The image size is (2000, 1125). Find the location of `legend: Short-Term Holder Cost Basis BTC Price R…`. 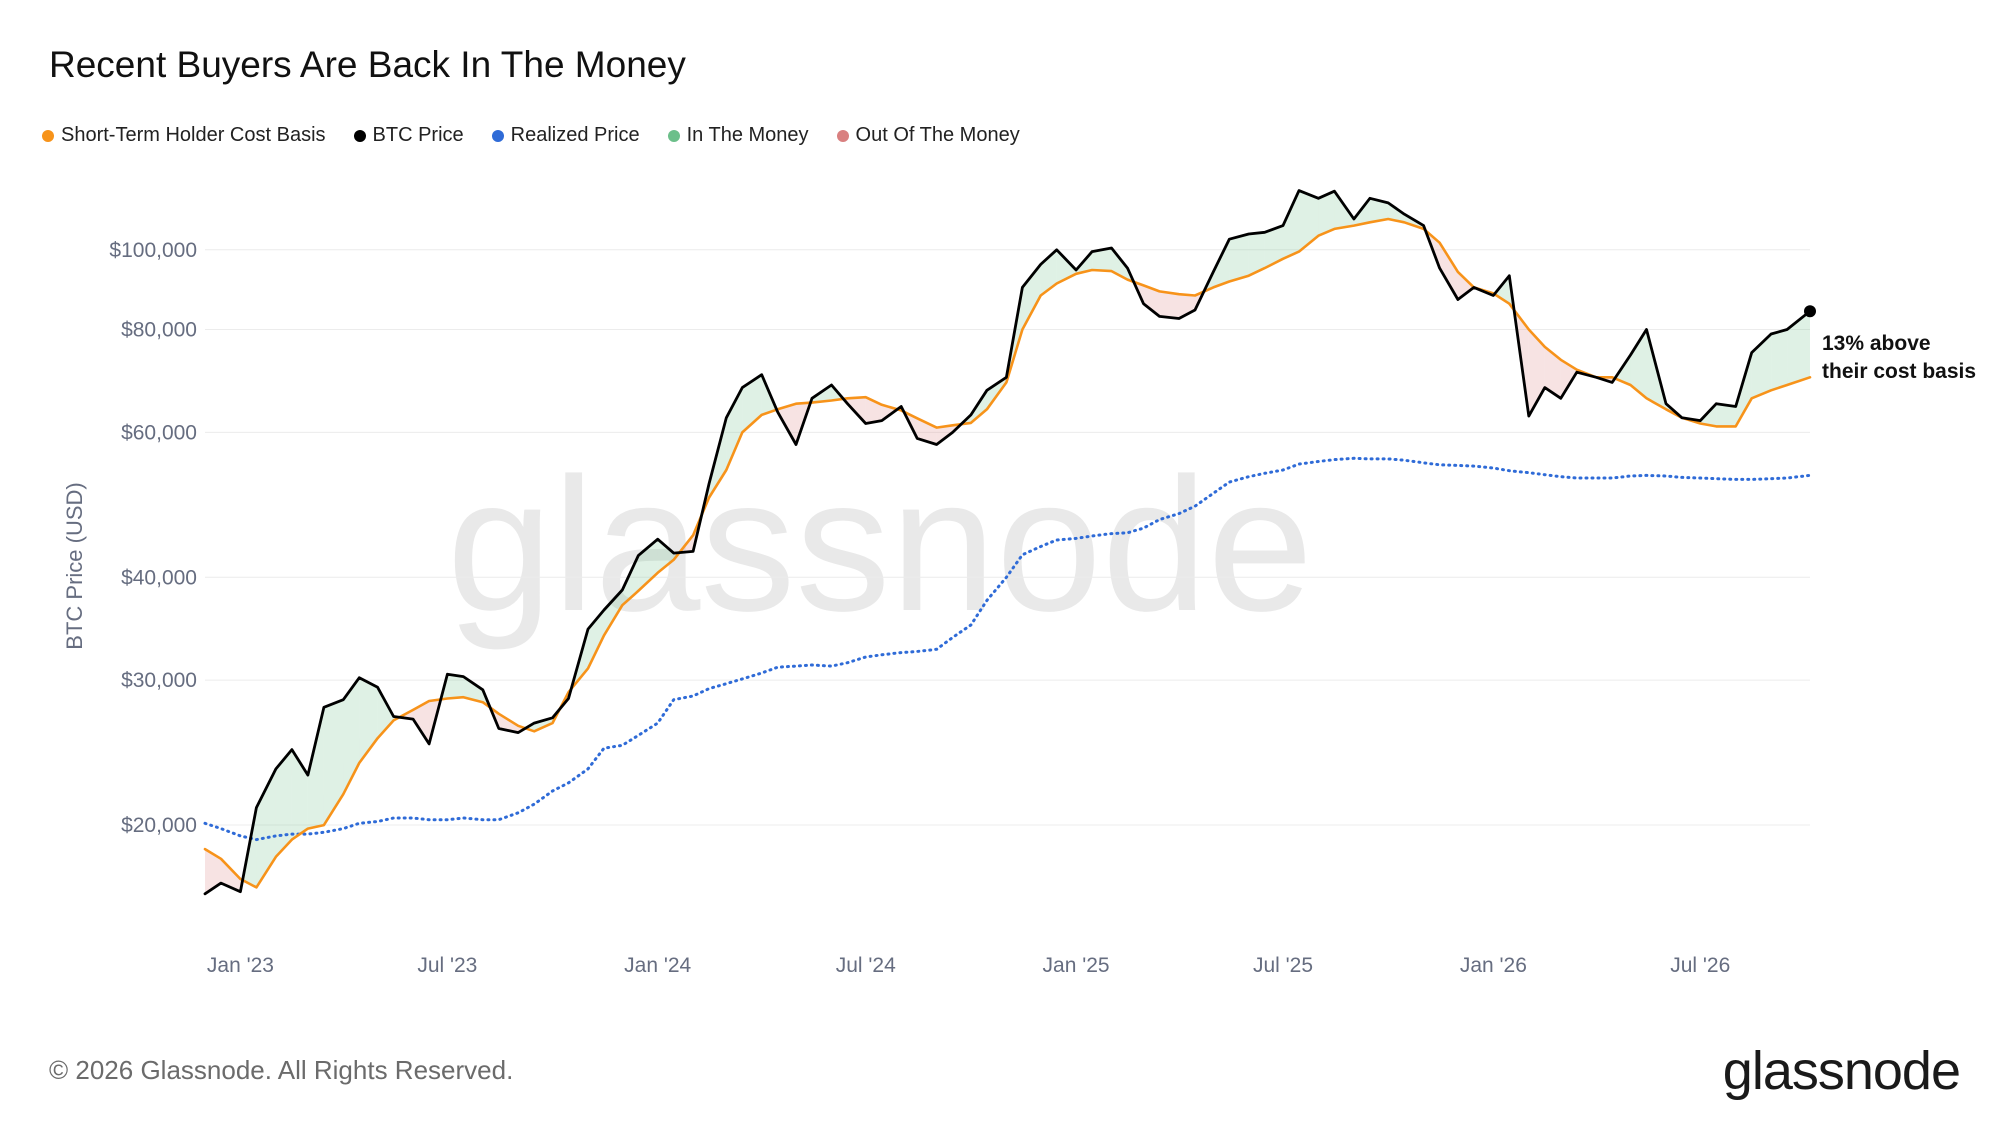

legend: Short-Term Holder Cost Basis BTC Price R… is located at coordinates (531, 135).